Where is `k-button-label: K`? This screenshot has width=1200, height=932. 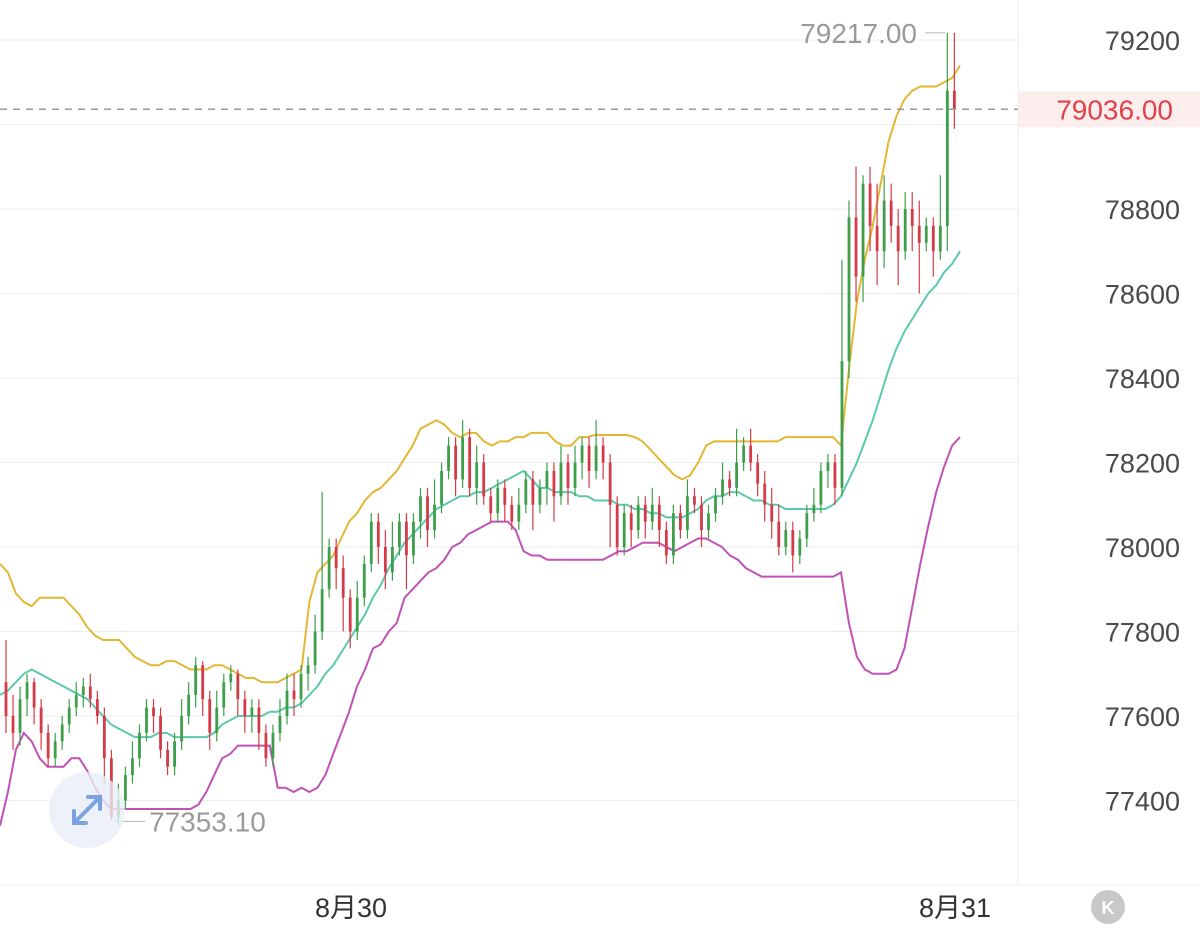
k-button-label: K is located at coordinates (1108, 908).